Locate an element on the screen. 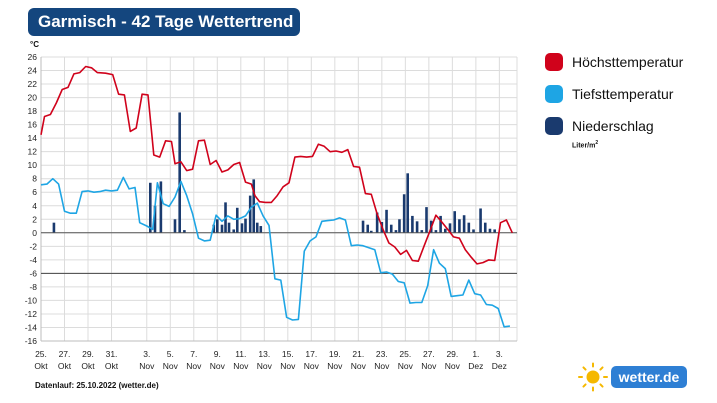 This screenshot has height=403, width=717. legend-swatch-min-temp is located at coordinates (554, 94).